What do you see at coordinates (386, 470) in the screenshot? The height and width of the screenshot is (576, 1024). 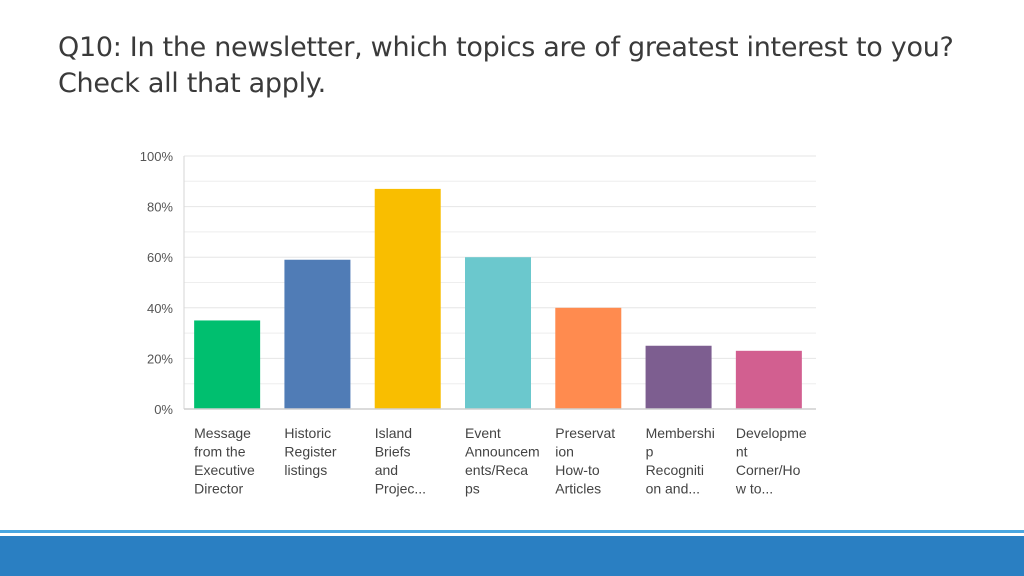 I see `x-tick-label-line: and` at bounding box center [386, 470].